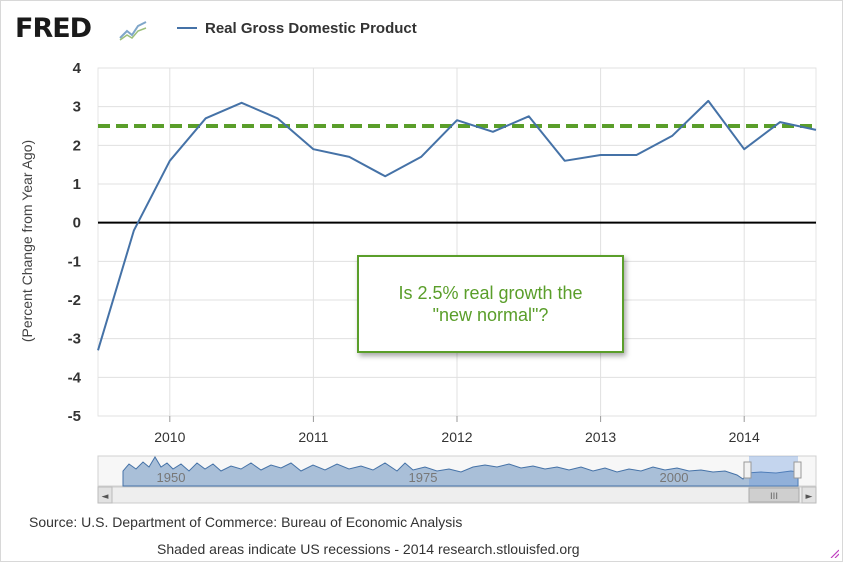 The width and height of the screenshot is (843, 562). I want to click on annotation-box: Is 2.5% real growth the "new normal"?, so click(490, 304).